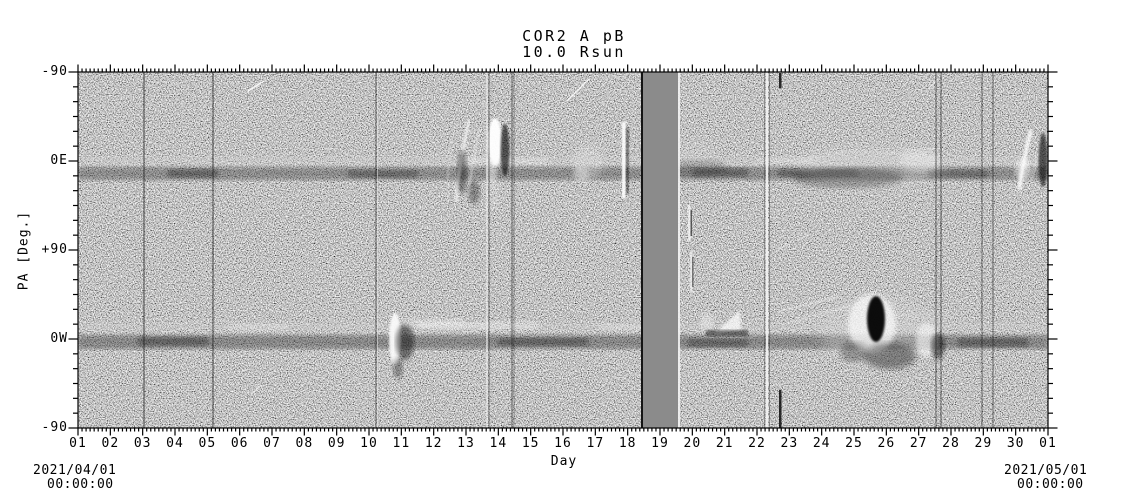 The height and width of the screenshot is (500, 1128). What do you see at coordinates (75, 470) in the screenshot?
I see `start-date: 2021/04/01` at bounding box center [75, 470].